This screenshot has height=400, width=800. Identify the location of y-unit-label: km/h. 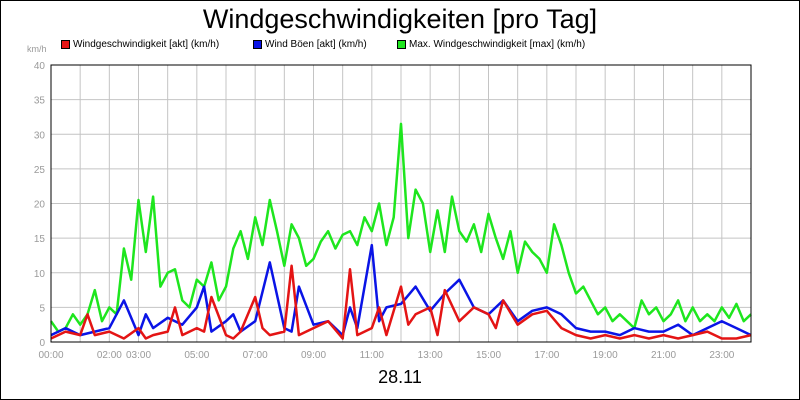
(37, 49).